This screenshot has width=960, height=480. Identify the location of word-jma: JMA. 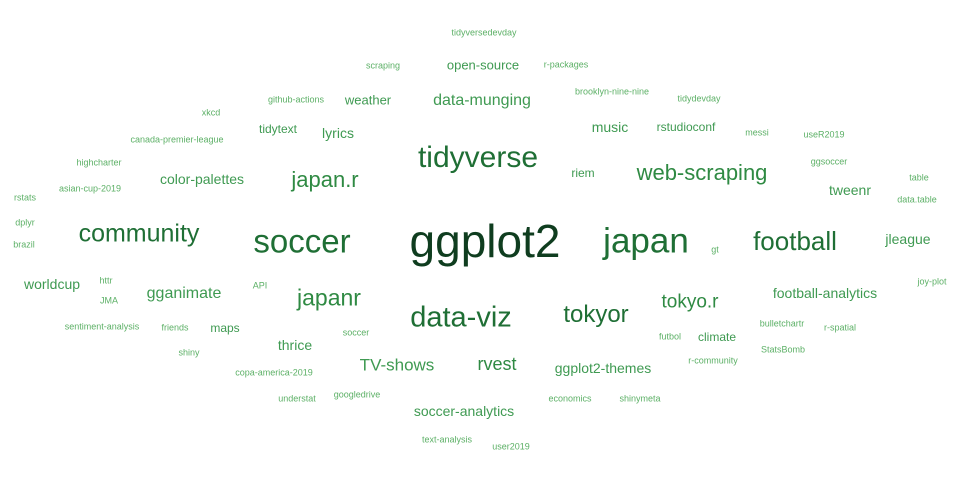
(109, 300).